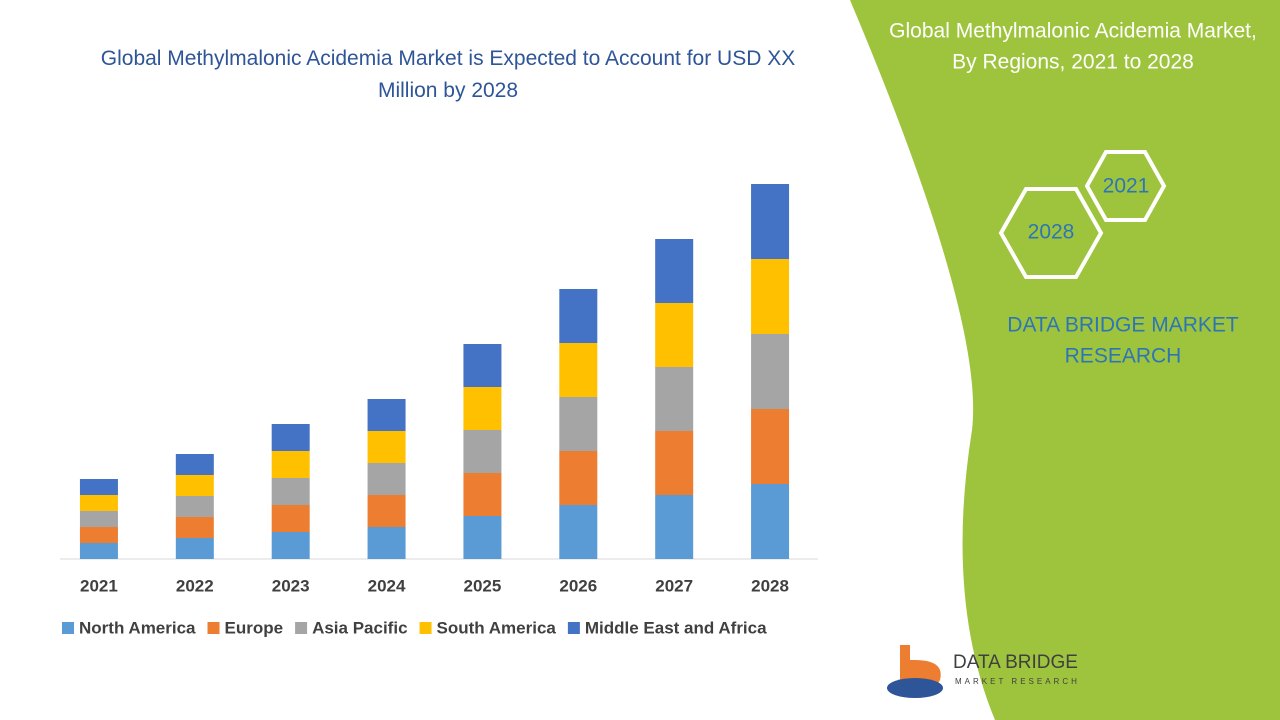 The width and height of the screenshot is (1280, 720). I want to click on x-tick-label: 2026, so click(578, 585).